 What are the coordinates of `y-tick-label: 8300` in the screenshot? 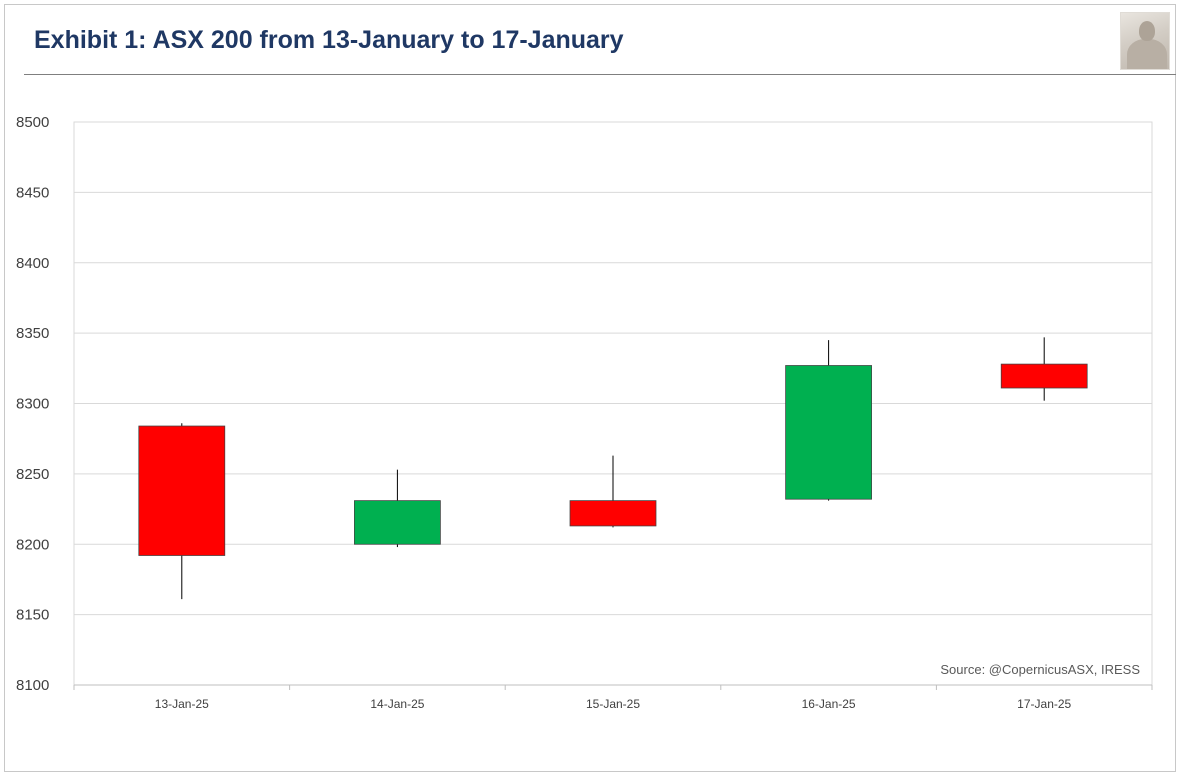 It's located at (32, 404).